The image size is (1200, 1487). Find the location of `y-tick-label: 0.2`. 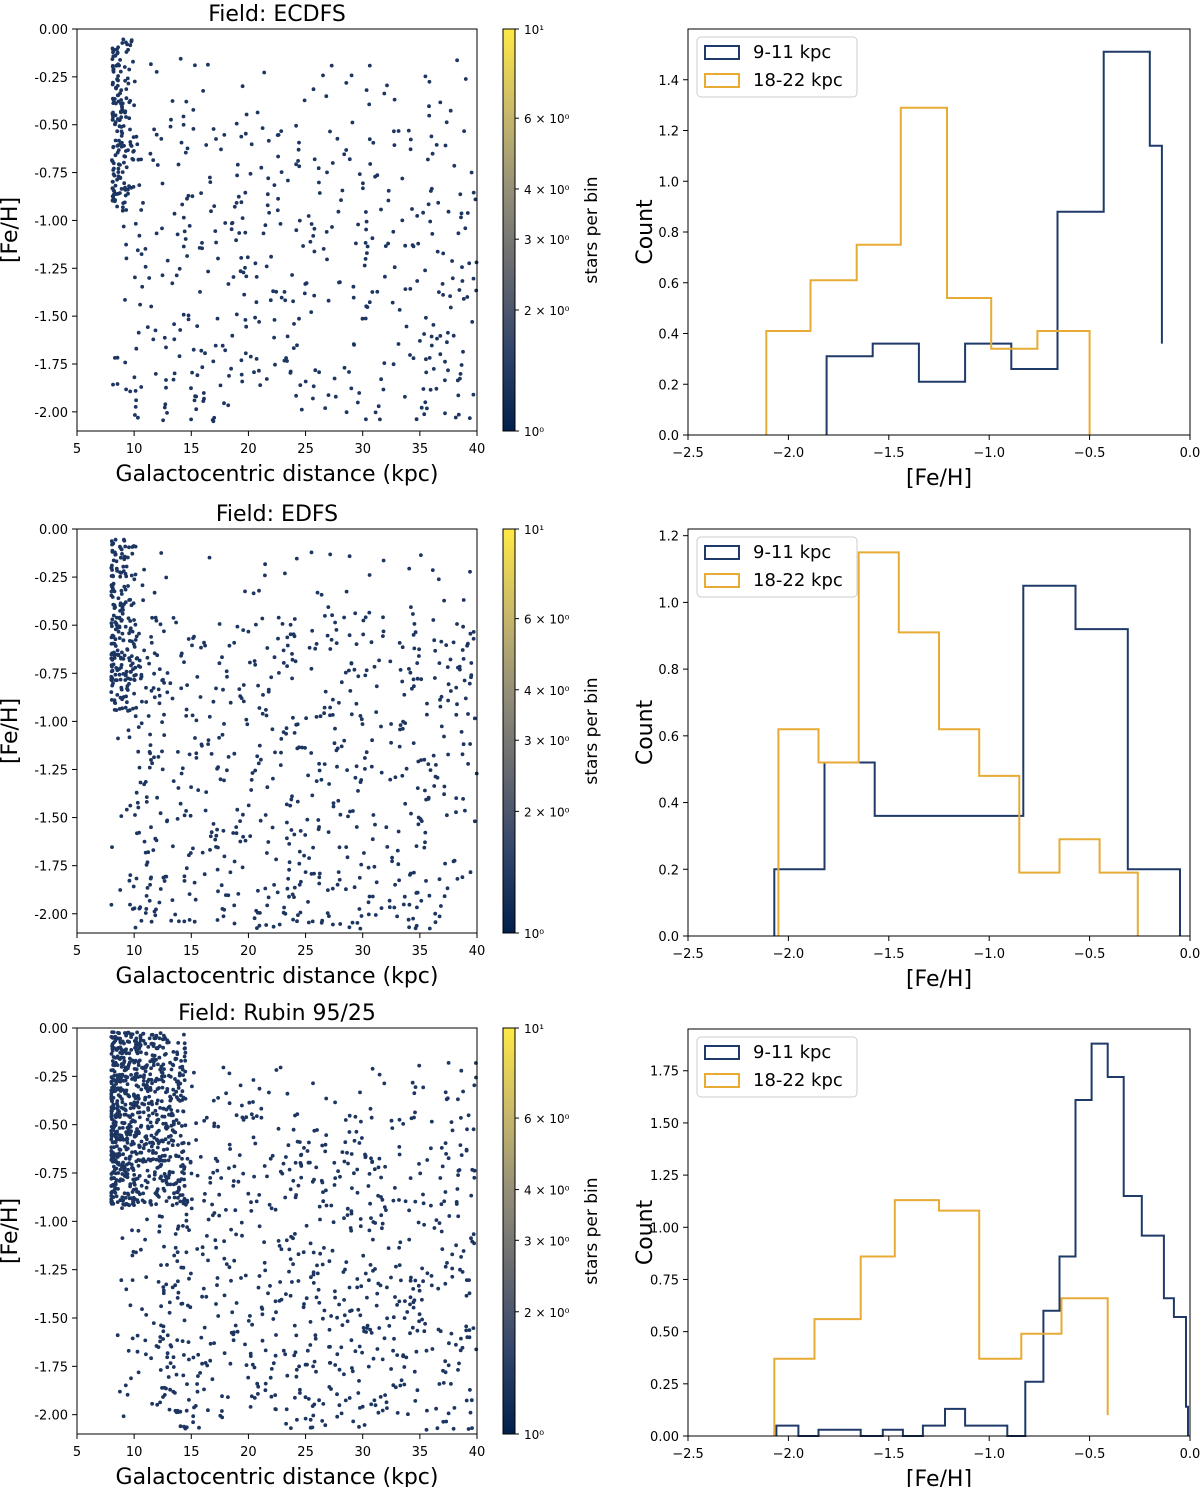

y-tick-label: 0.2 is located at coordinates (668, 870).